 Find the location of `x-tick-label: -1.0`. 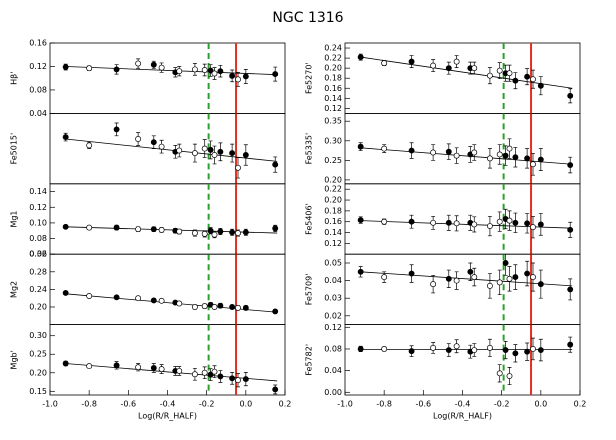

x-tick-label: -1.0 is located at coordinates (50, 404).